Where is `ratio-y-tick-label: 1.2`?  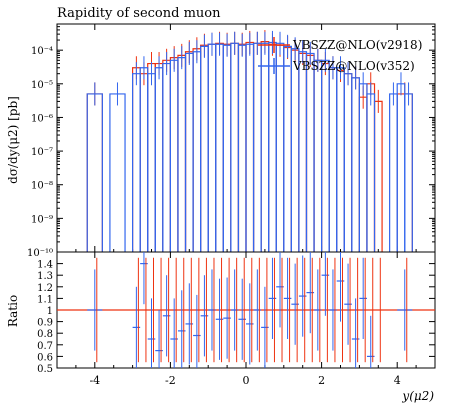 ratio-y-tick-label: 1.2 is located at coordinates (45, 288).